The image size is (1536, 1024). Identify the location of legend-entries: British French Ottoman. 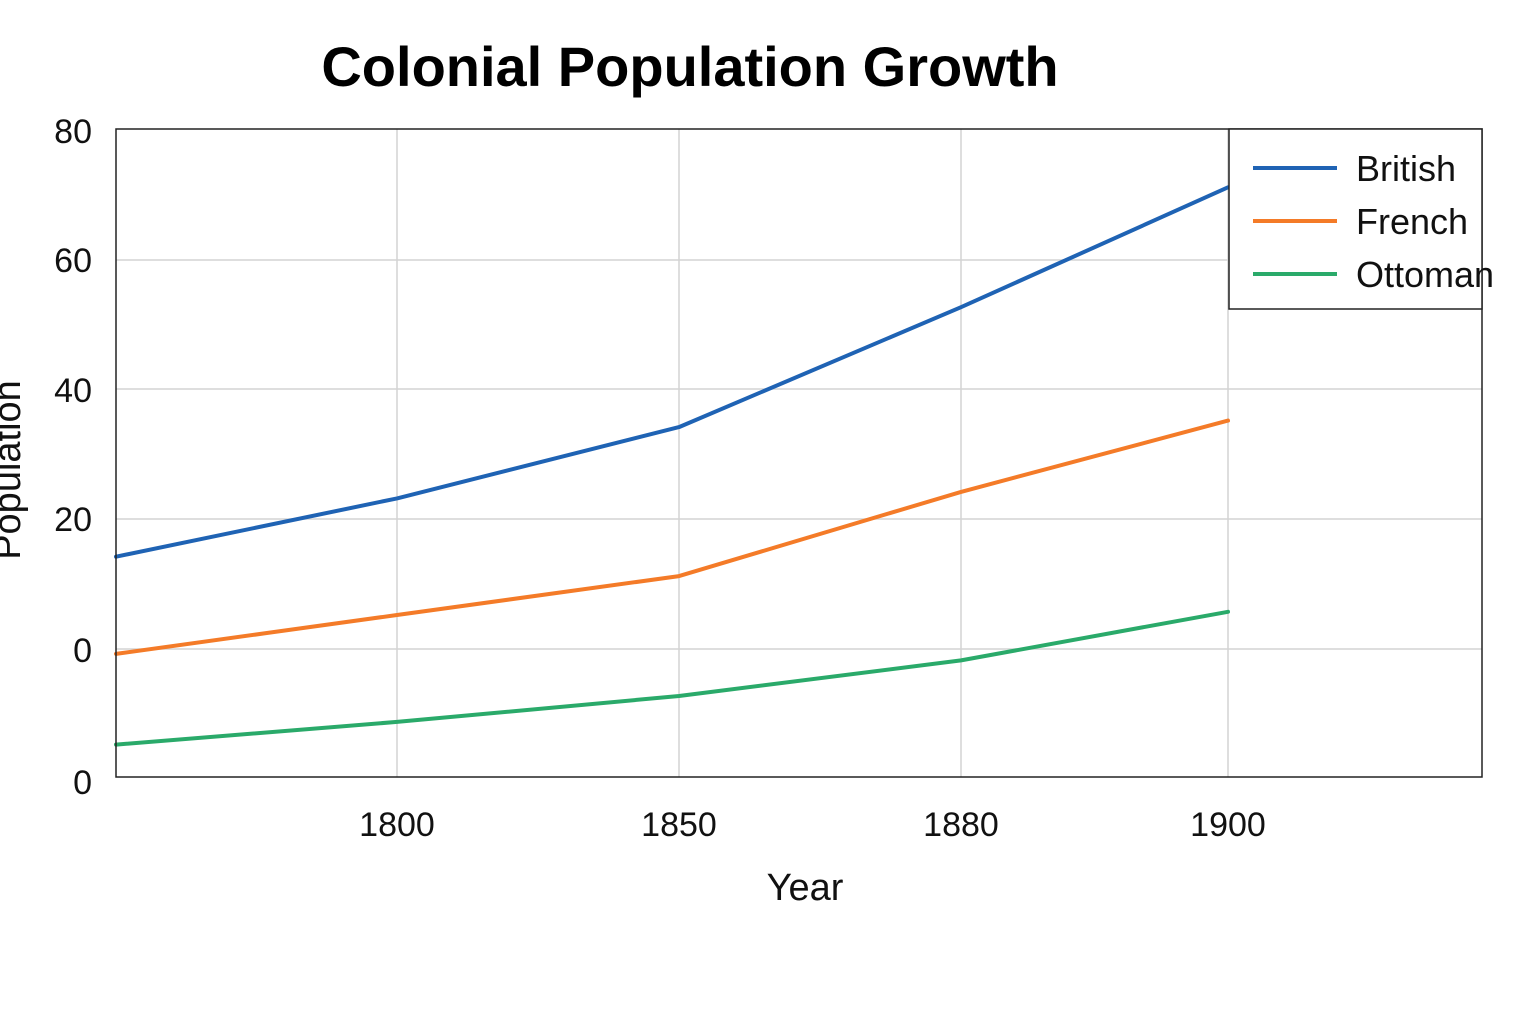
(1373, 221).